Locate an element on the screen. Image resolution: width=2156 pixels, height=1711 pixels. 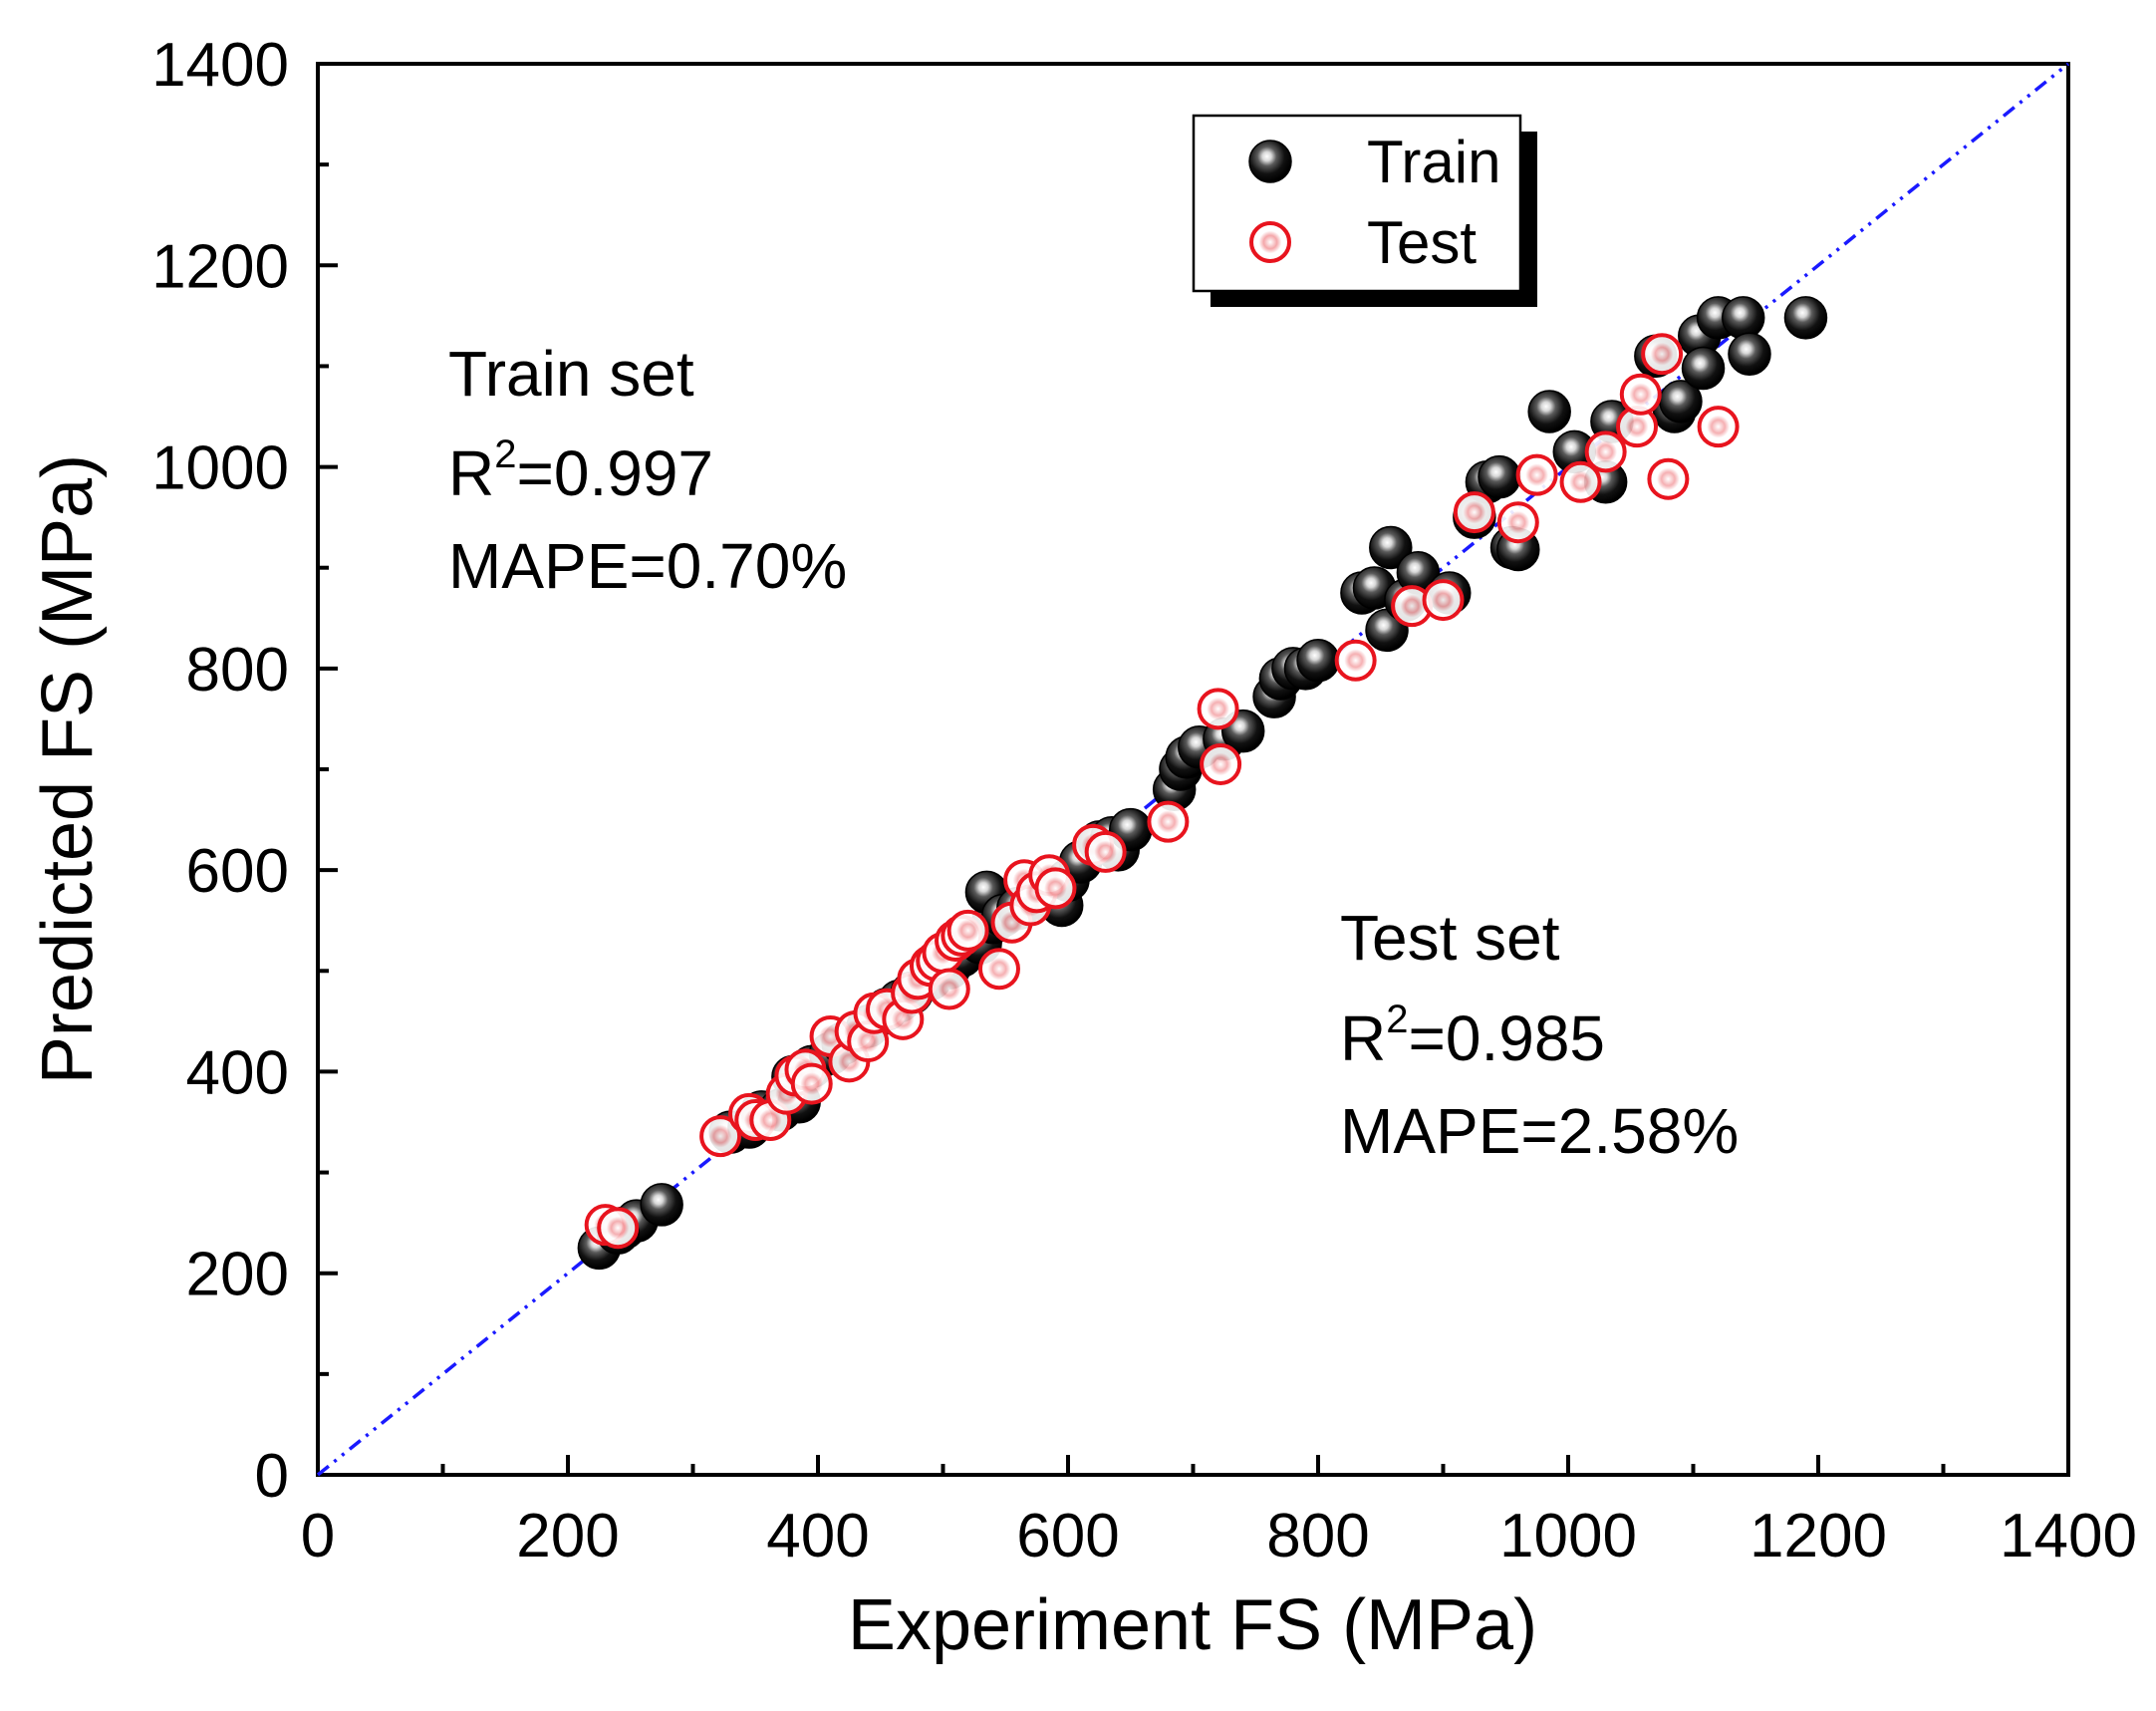
x-tick-label: 800 is located at coordinates (1317, 1536).